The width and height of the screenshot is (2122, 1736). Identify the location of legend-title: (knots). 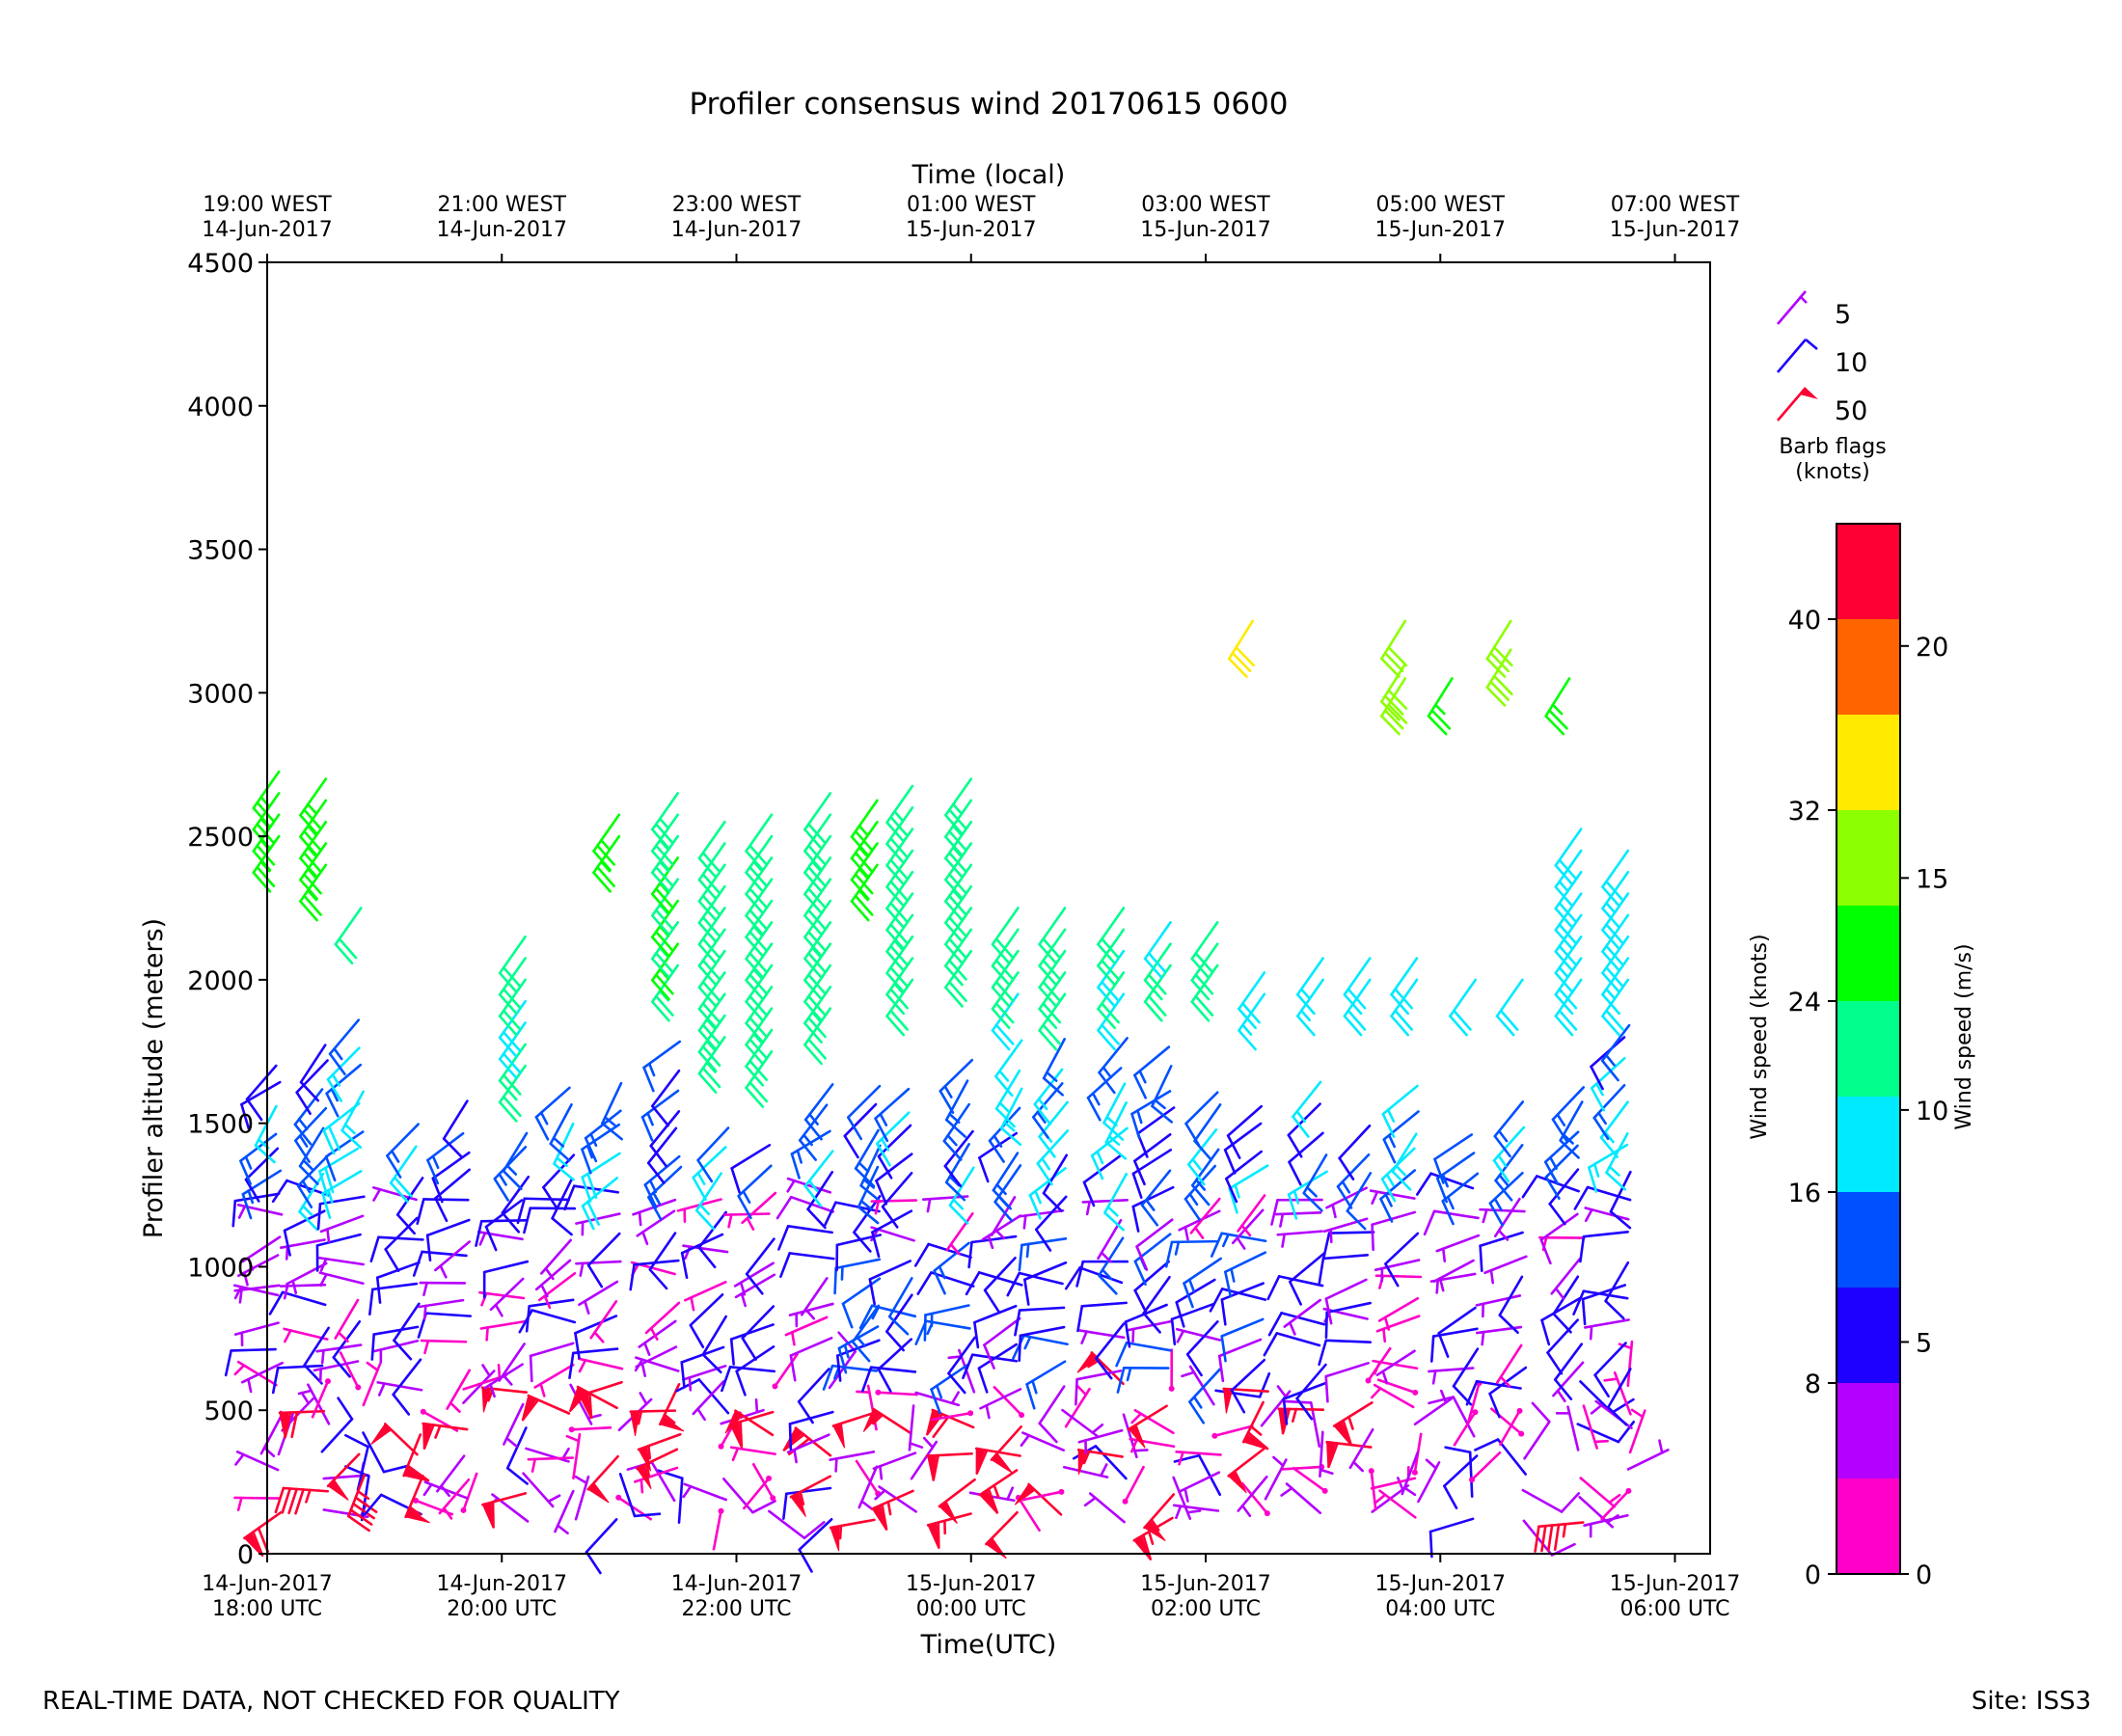
(1832, 472).